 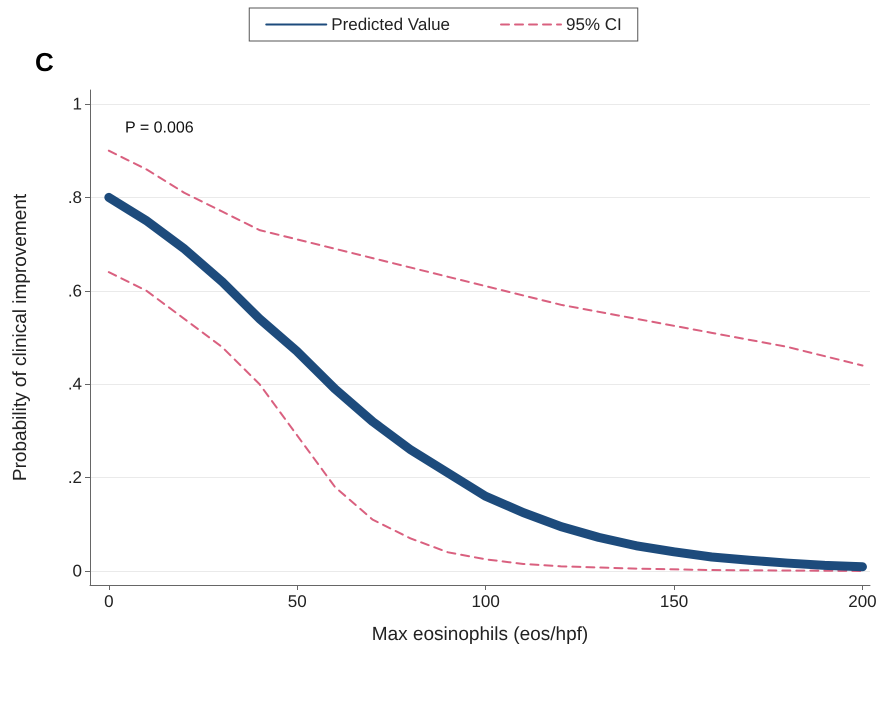 I want to click on legend-label: 95% CI, so click(x=594, y=24).